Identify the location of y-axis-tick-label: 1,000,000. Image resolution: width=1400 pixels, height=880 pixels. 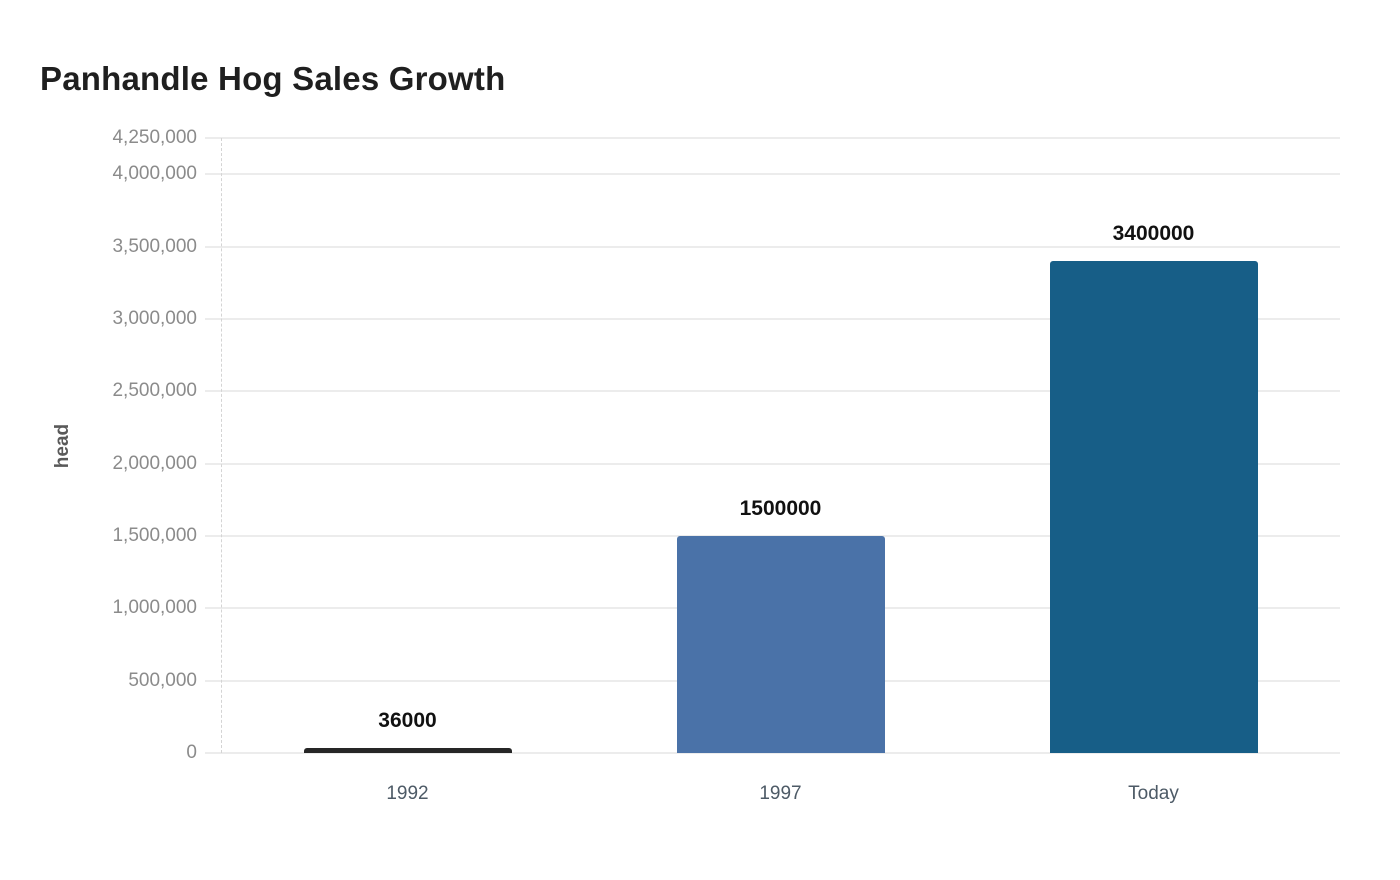
(154, 608).